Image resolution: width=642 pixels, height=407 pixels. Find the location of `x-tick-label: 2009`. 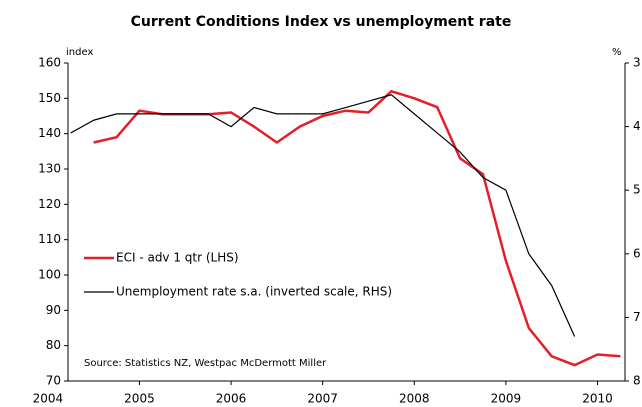

x-tick-label: 2009 is located at coordinates (506, 399).